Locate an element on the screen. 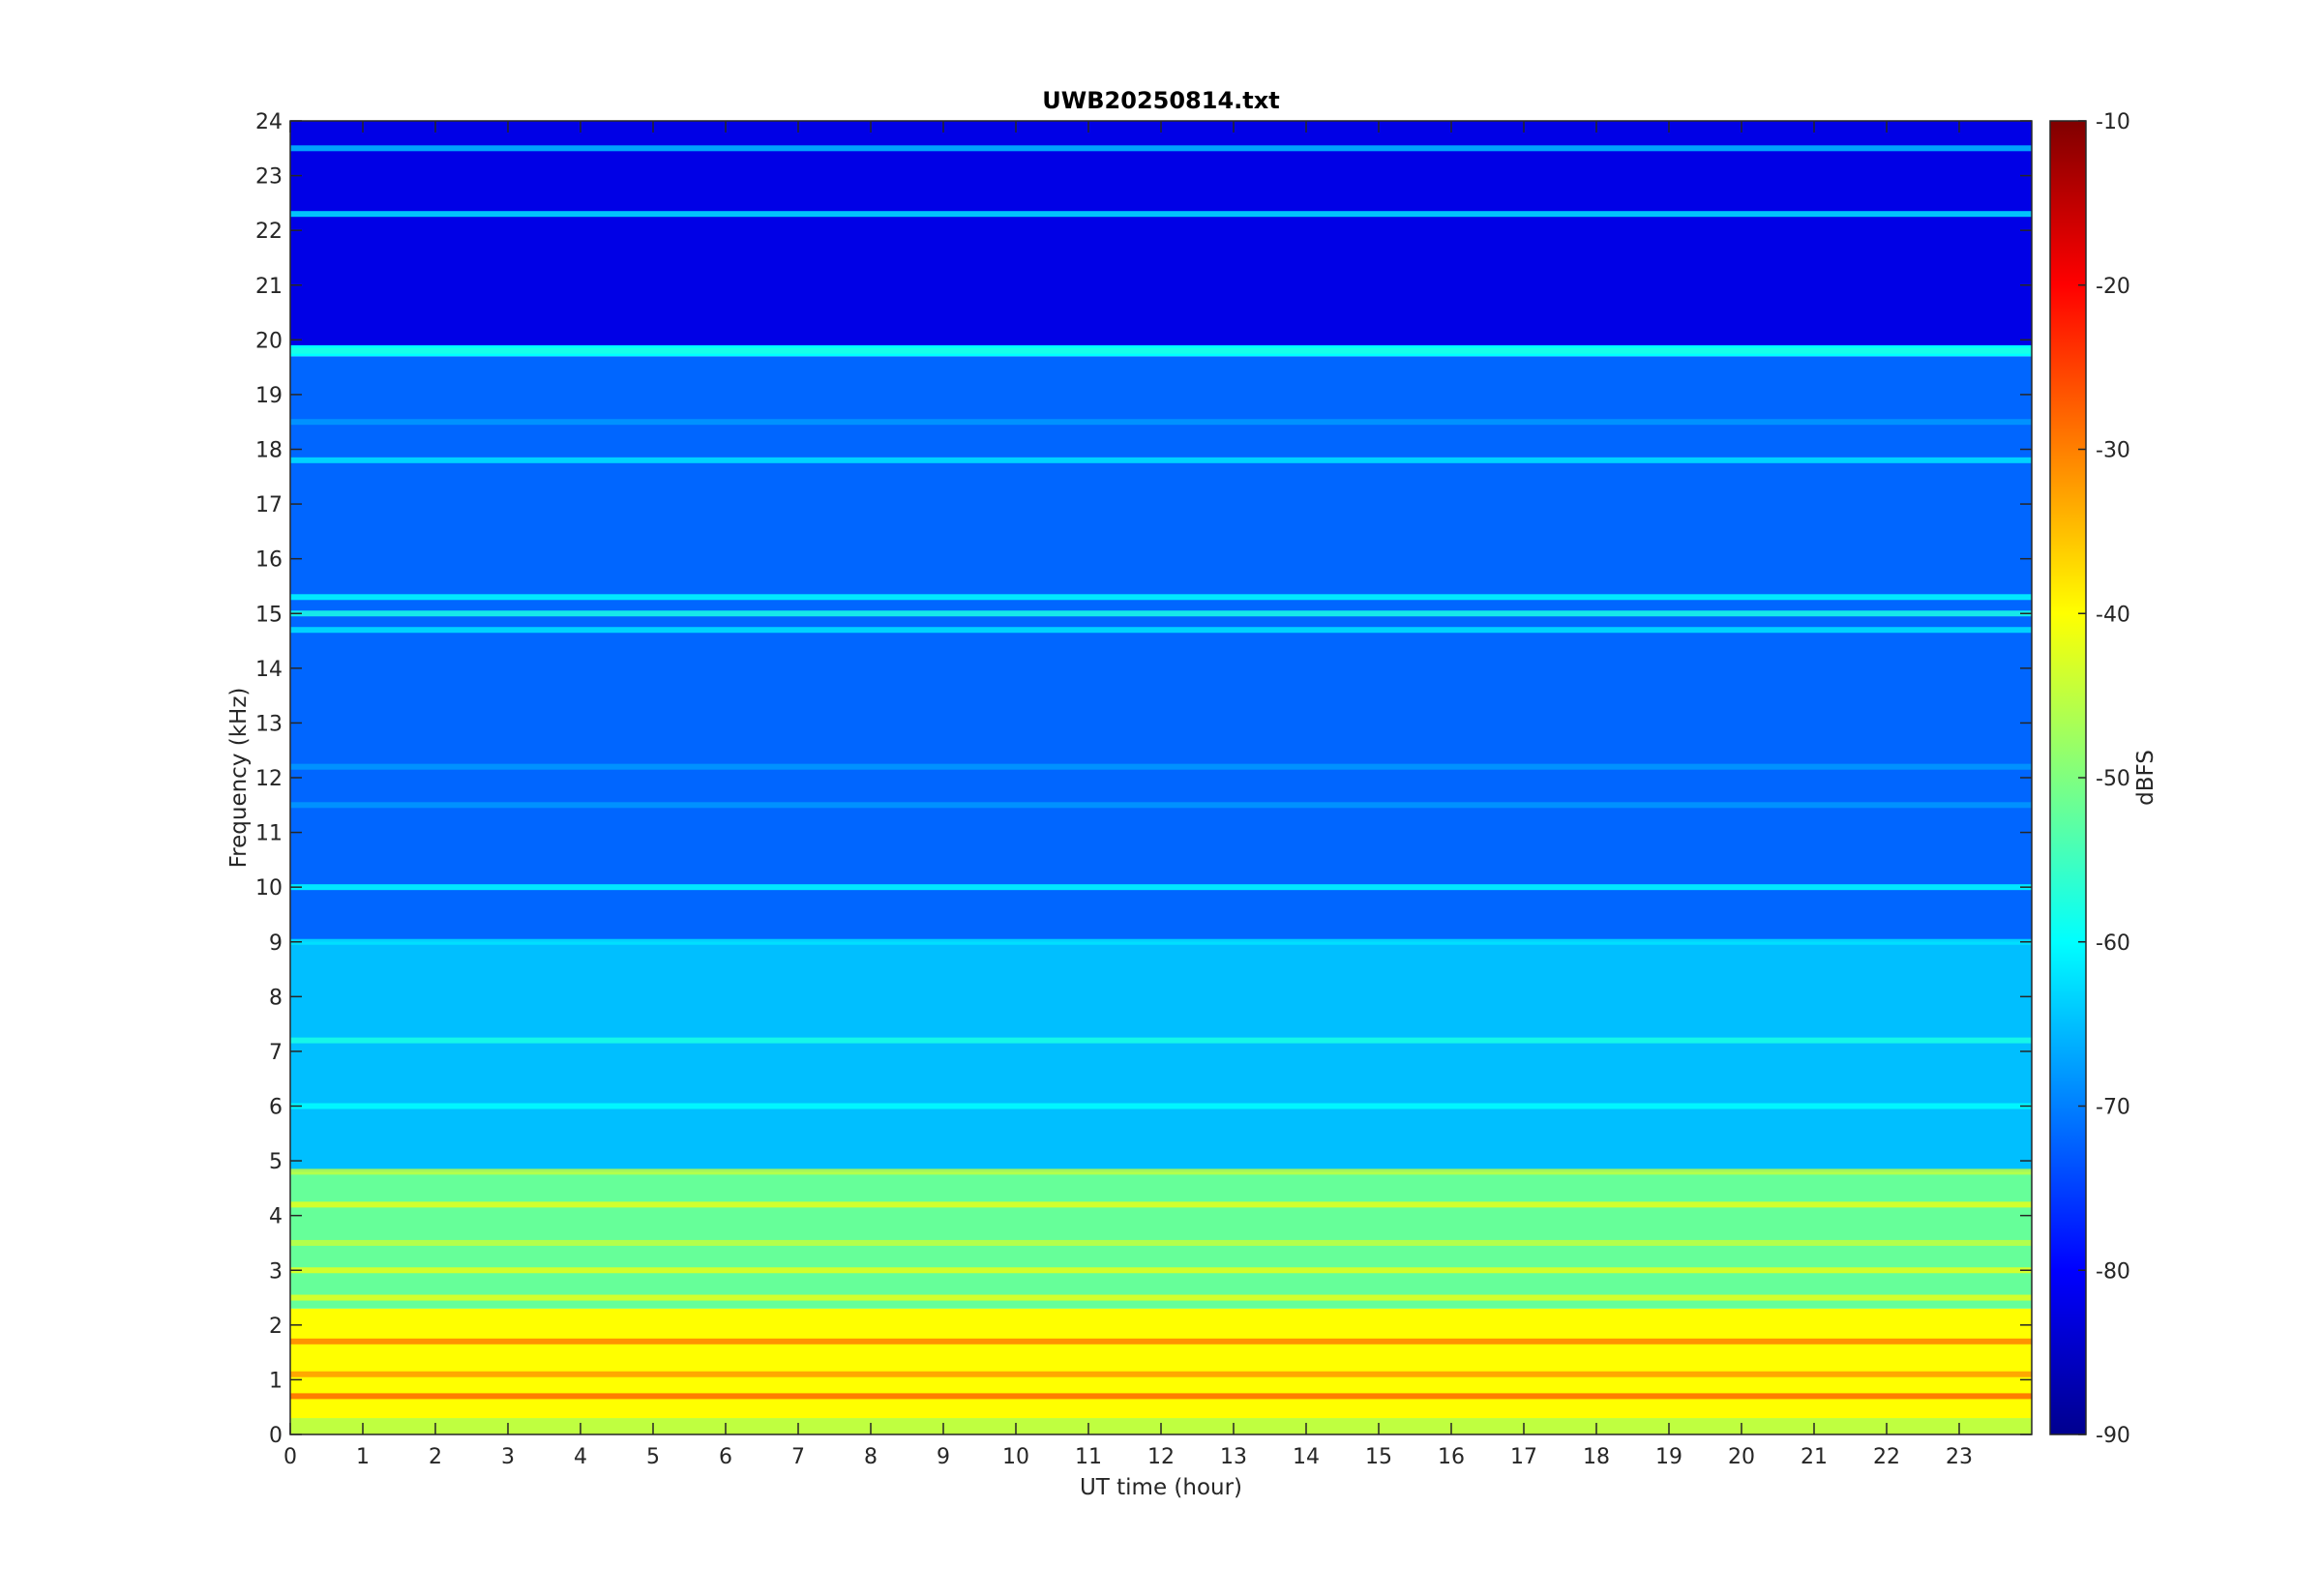  y-tick-label: 6 is located at coordinates (276, 1108).